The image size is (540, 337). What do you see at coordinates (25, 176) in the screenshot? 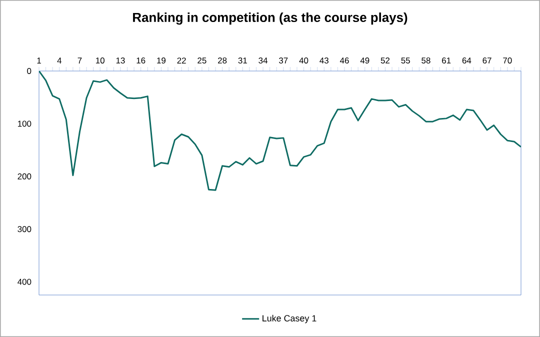
I see `y-tick-label: 200` at bounding box center [25, 176].